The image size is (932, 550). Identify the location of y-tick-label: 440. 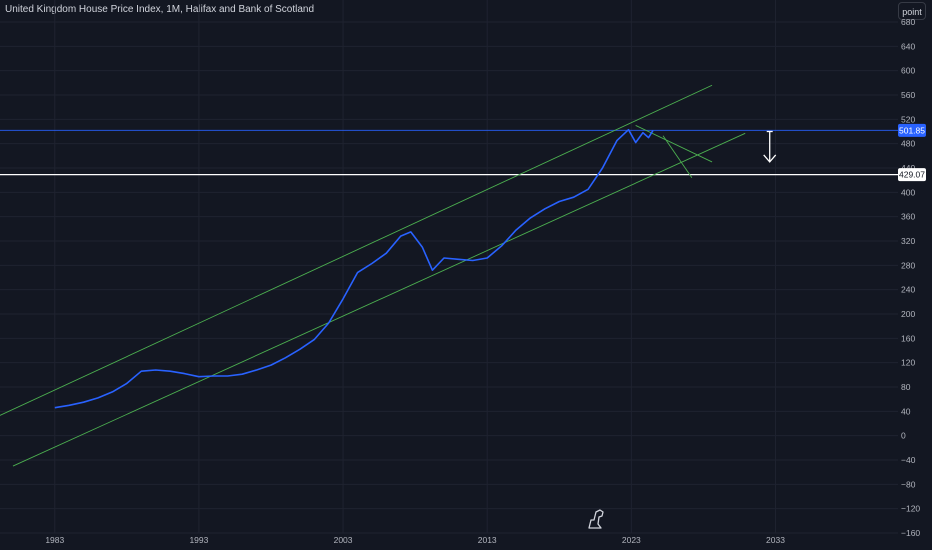
(908, 168).